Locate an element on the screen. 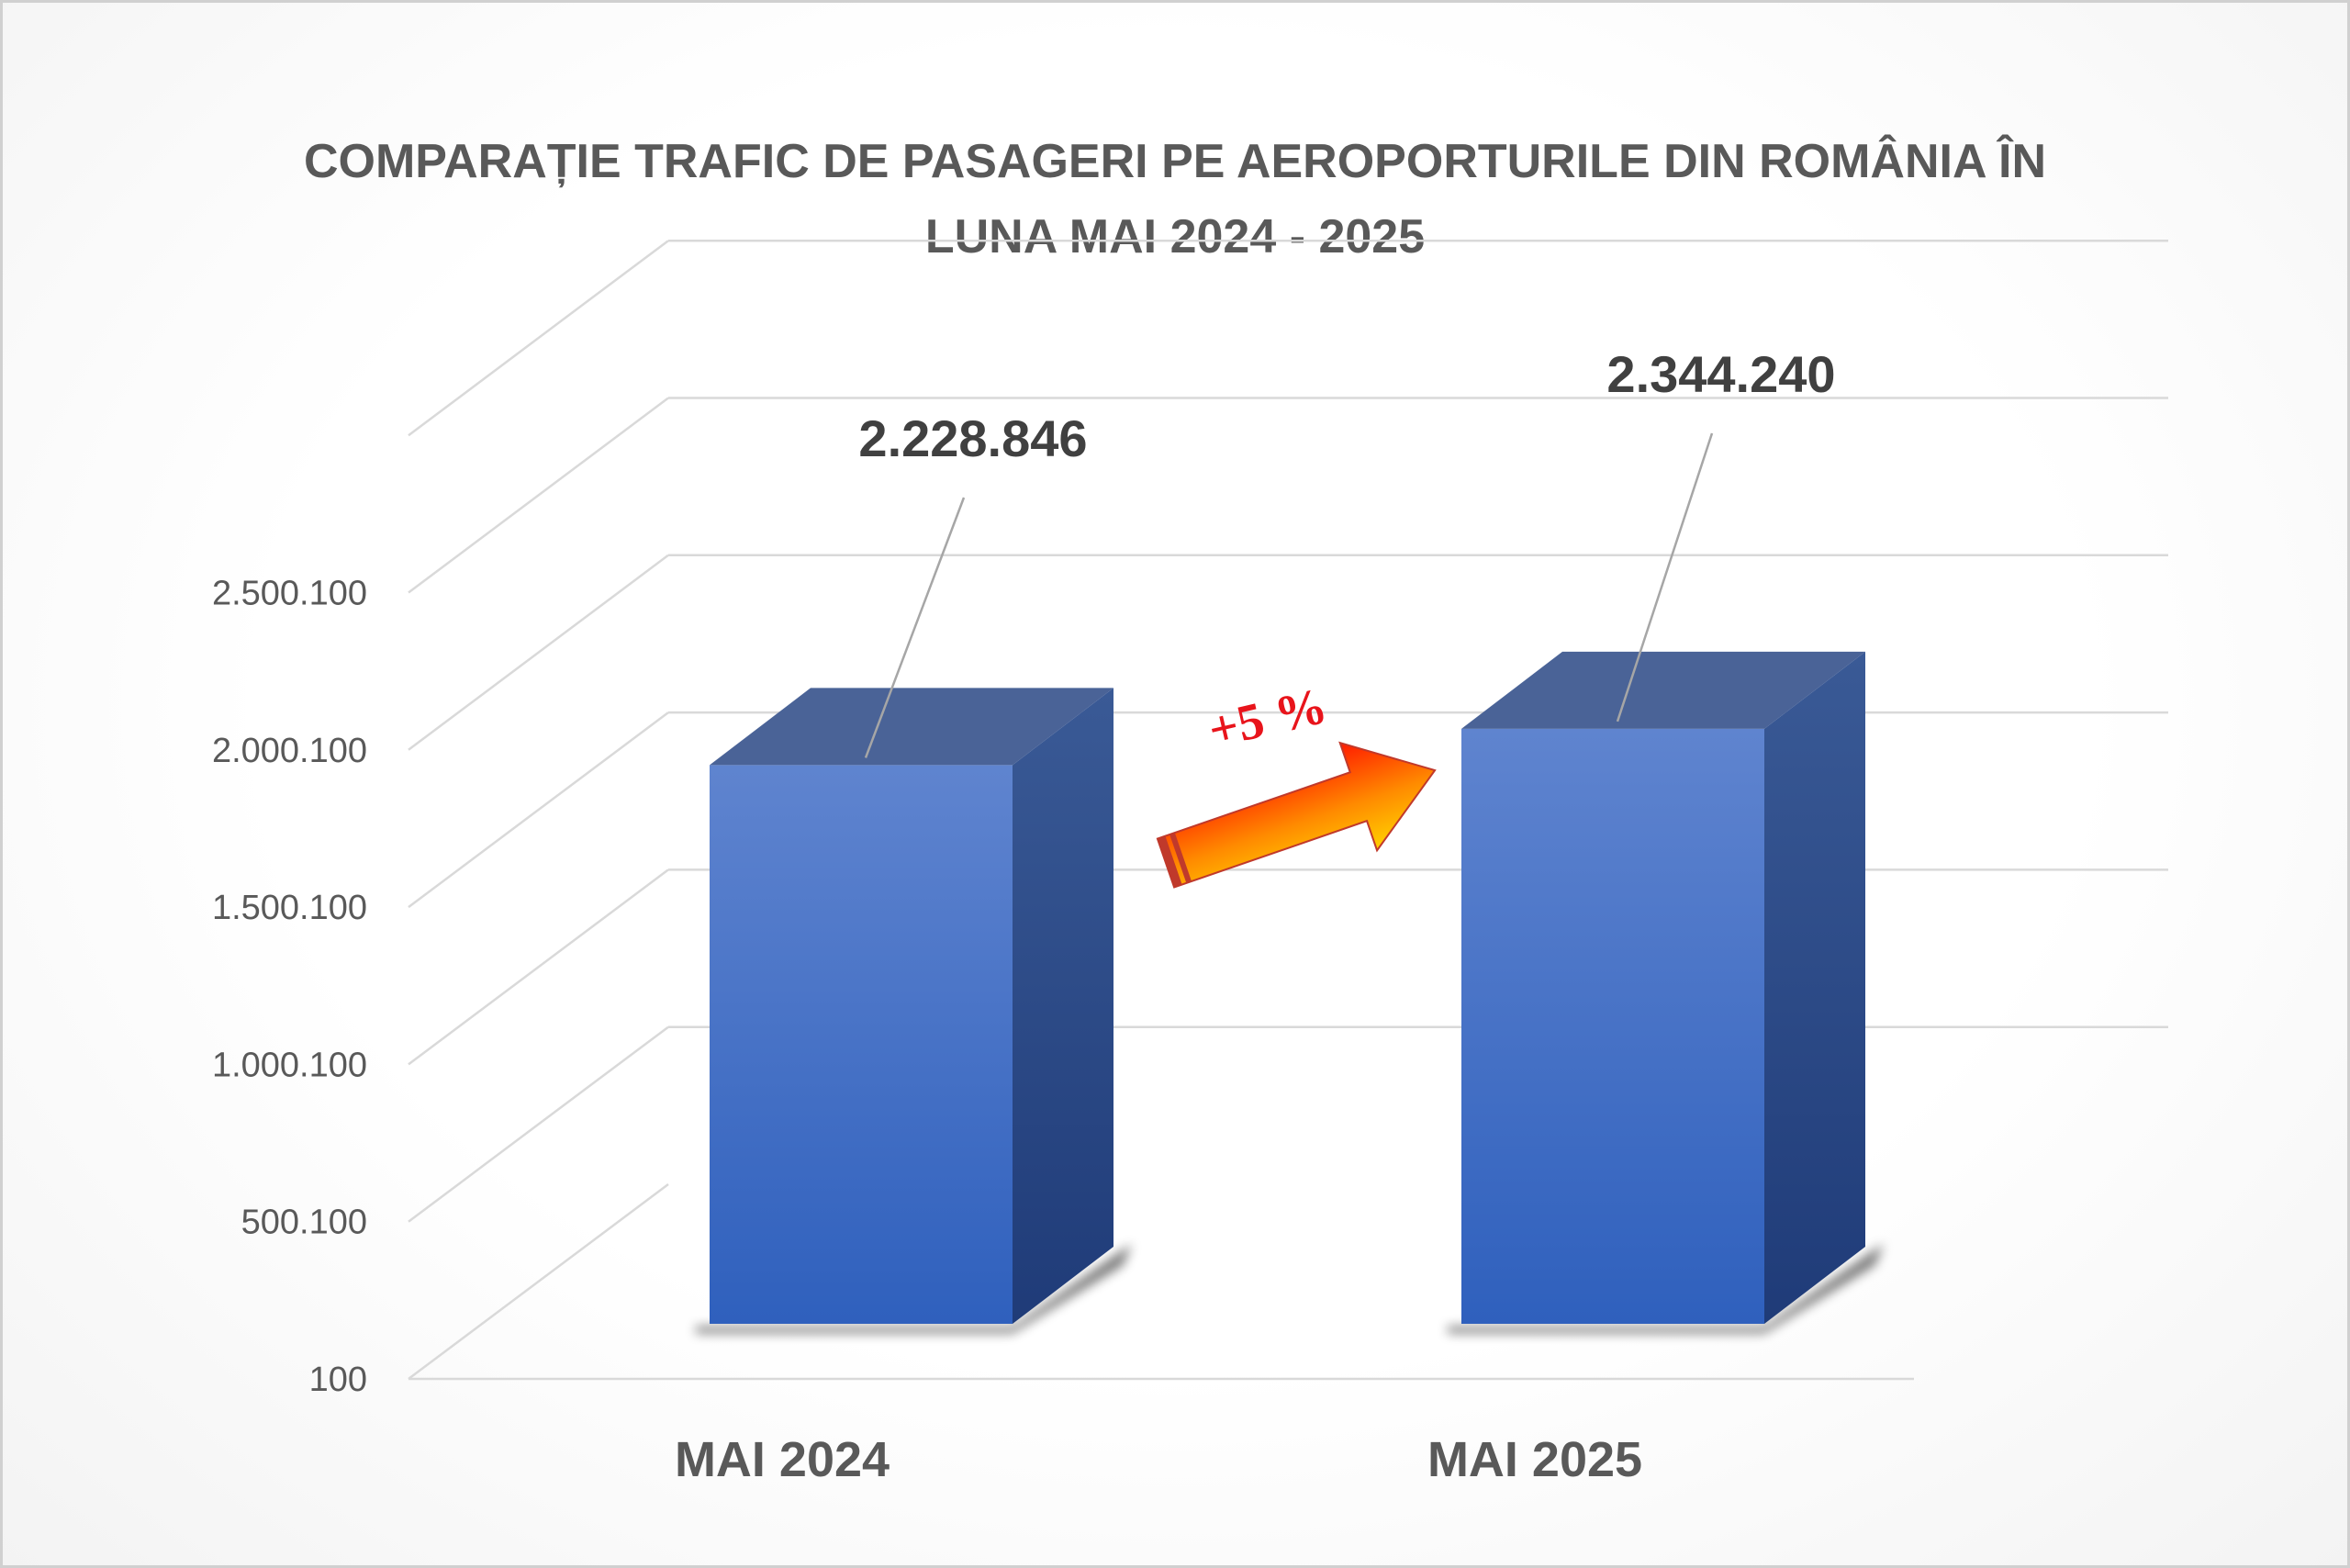 The width and height of the screenshot is (2350, 1568). data-label: 2.344.240 is located at coordinates (1720, 374).